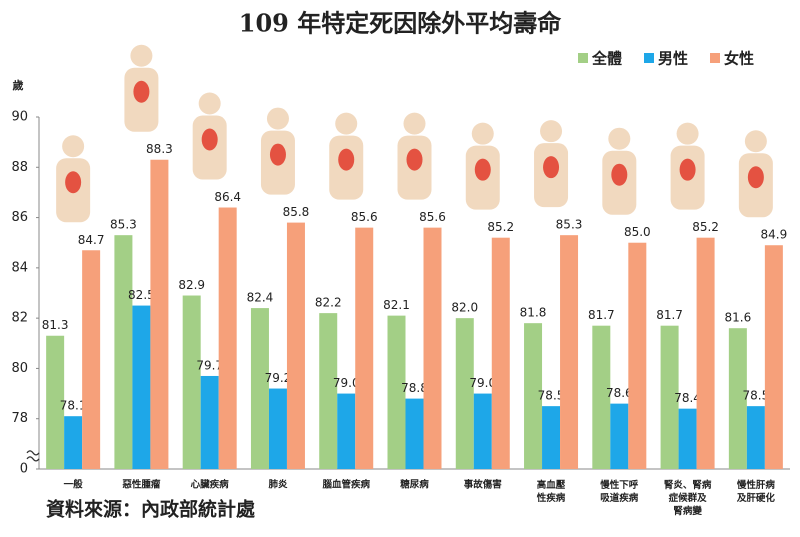  Describe the element at coordinates (601, 315) in the screenshot. I see `value-label: 81.7` at that location.